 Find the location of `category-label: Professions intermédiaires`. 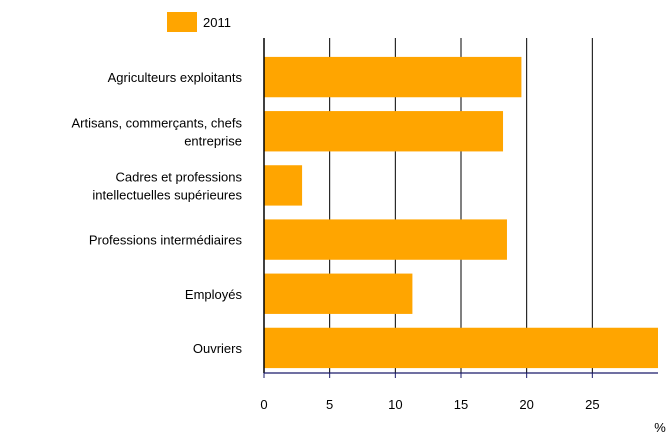

category-label: Professions intermédiaires is located at coordinates (166, 240).